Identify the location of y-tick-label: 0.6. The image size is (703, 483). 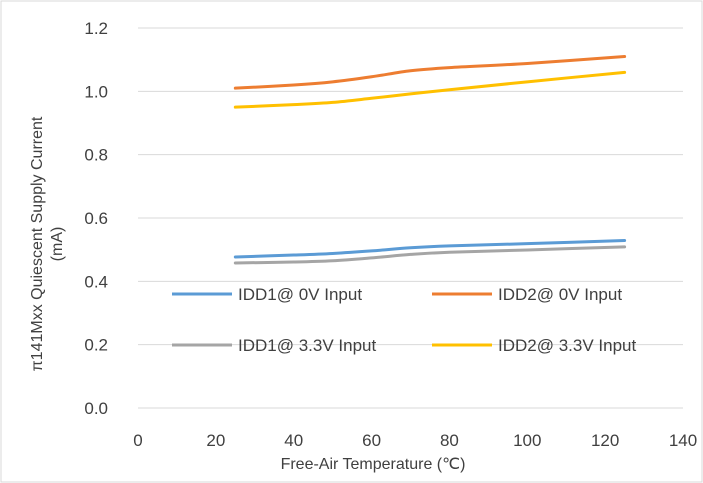
(96, 218).